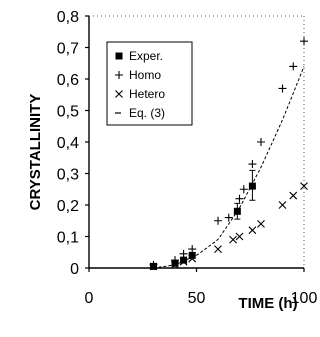  I want to click on legend: Exper. Homo Hetero Eq. (3), so click(149, 83).